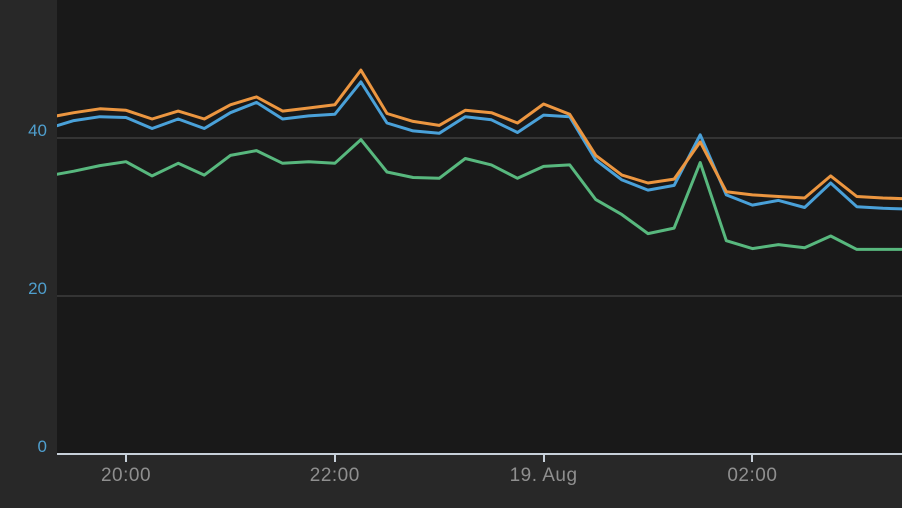  What do you see at coordinates (479, 454) in the screenshot?
I see `x-axis-line` at bounding box center [479, 454].